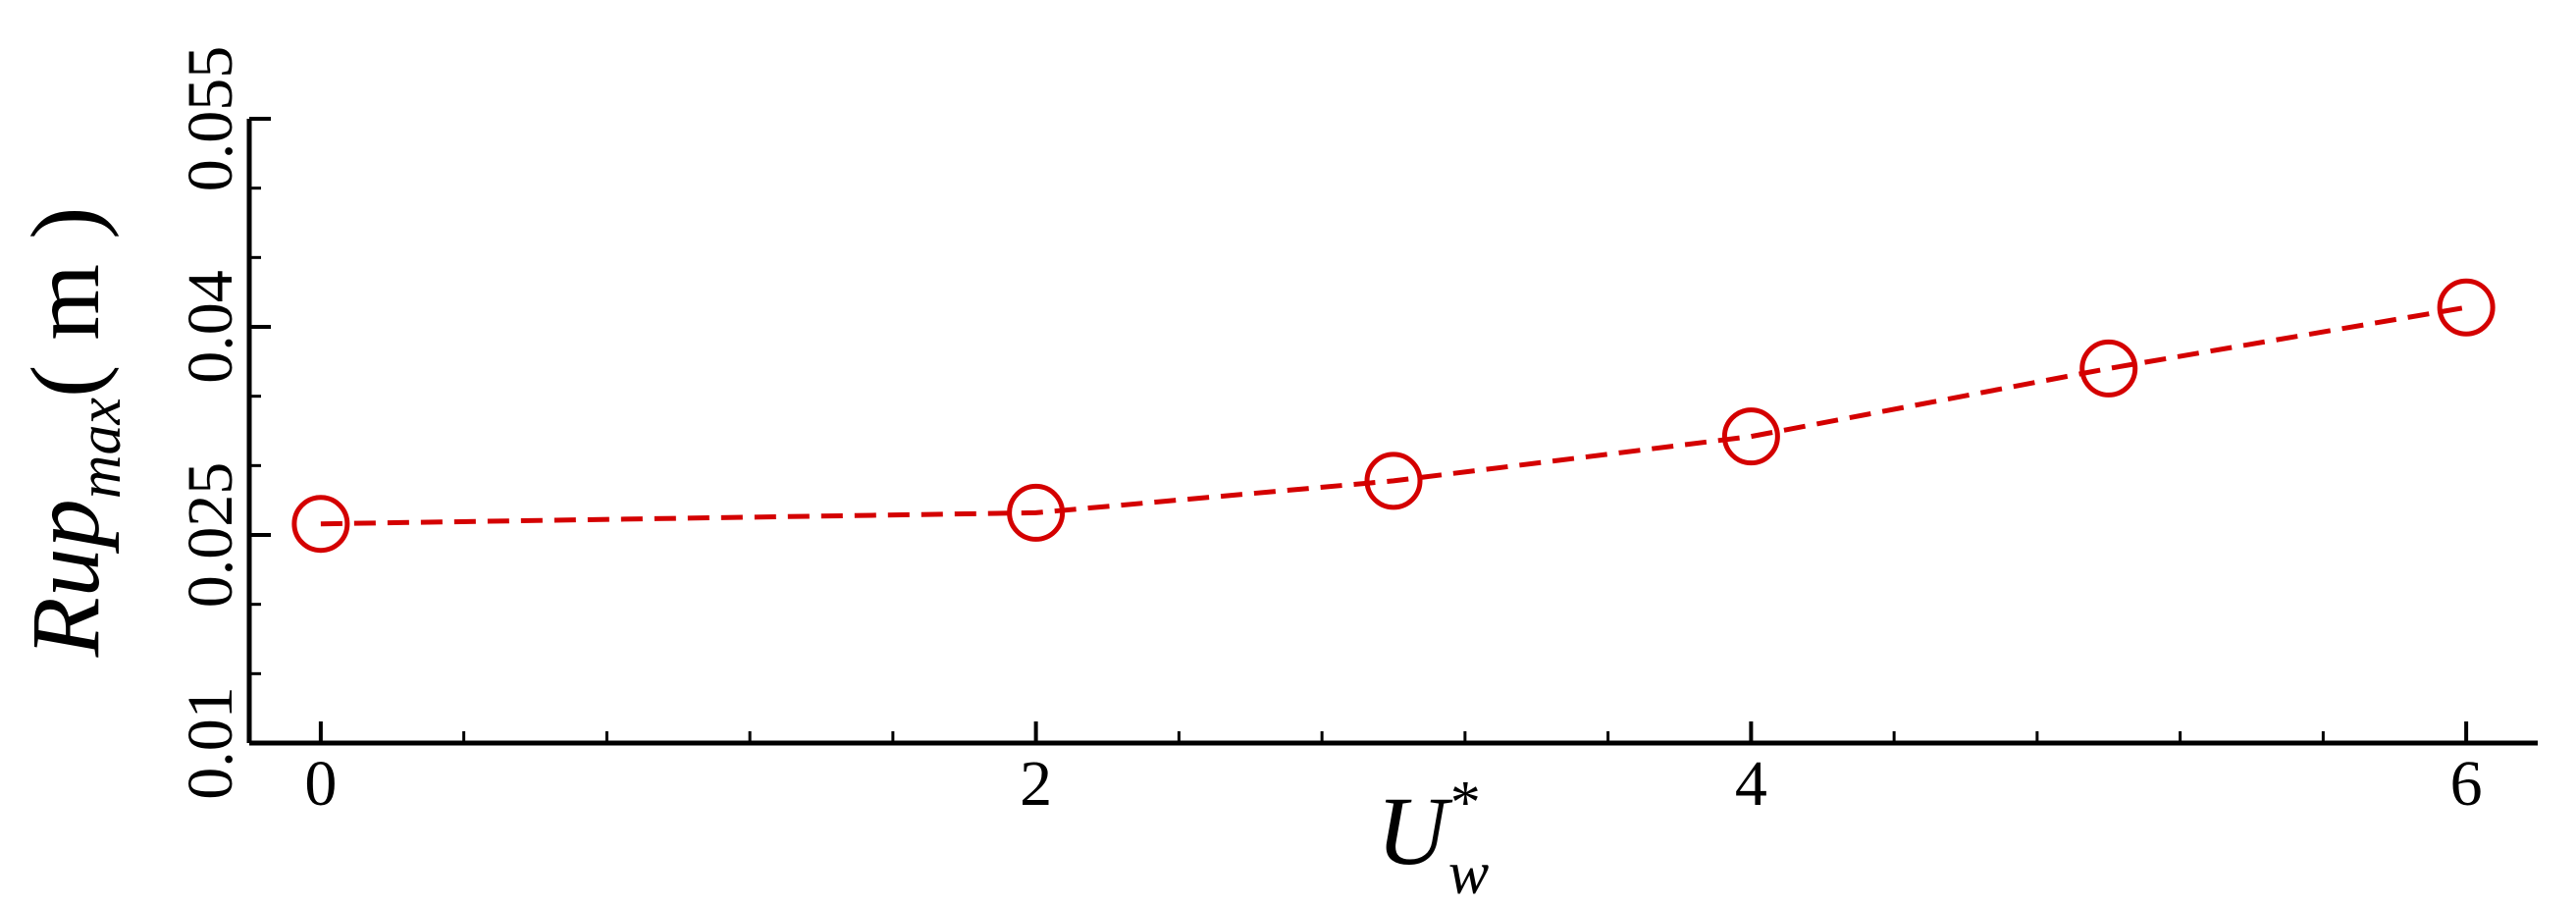 This screenshot has height=905, width=2576. Describe the element at coordinates (2466, 784) in the screenshot. I see `x-tick-label: 6` at that location.